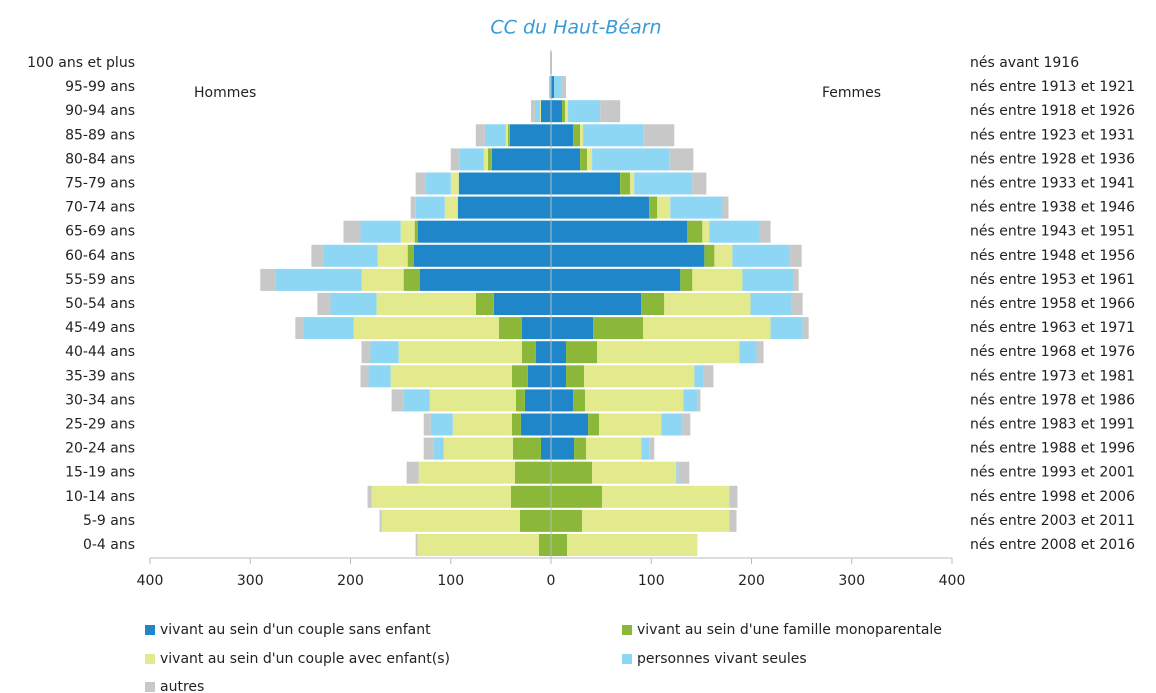 The image size is (1156, 693). What do you see at coordinates (109, 521) in the screenshot?
I see `age-label: 5-9 ans` at bounding box center [109, 521].